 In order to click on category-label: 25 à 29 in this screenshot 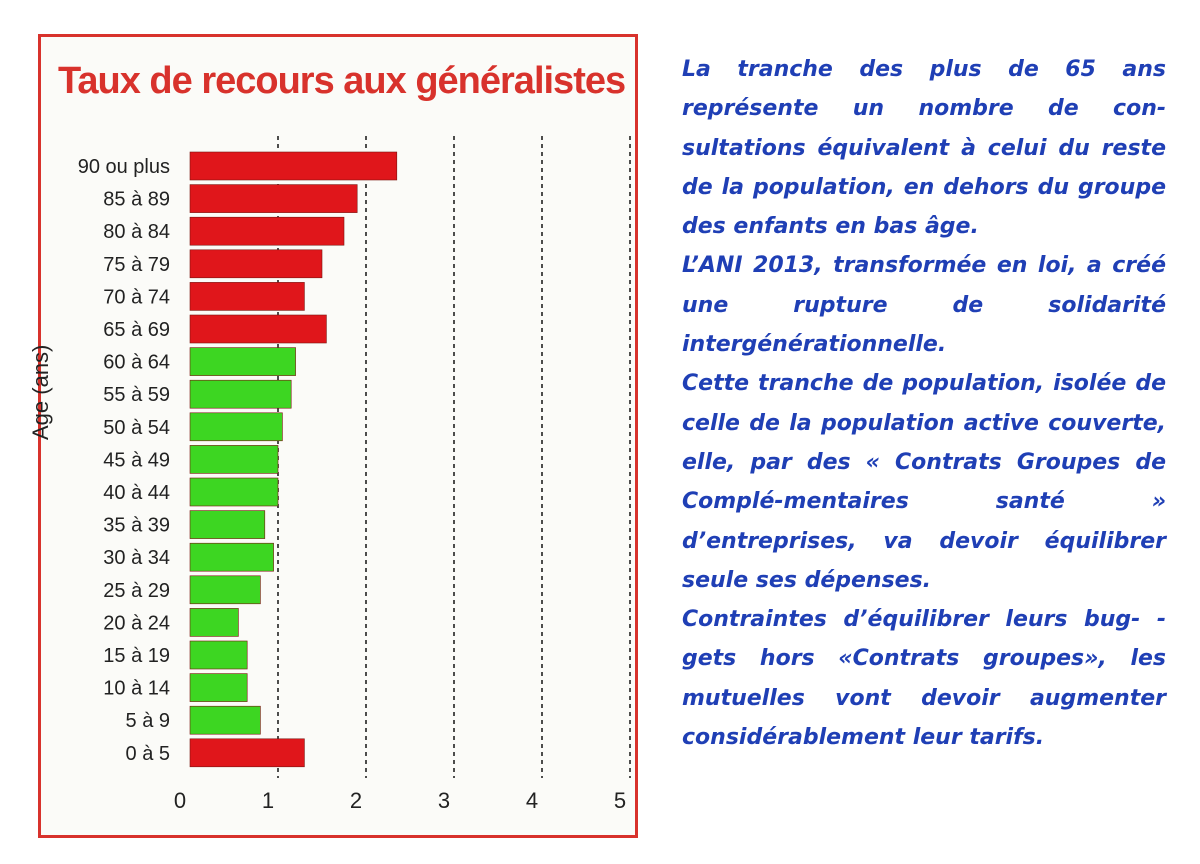, I will do `click(136, 591)`.